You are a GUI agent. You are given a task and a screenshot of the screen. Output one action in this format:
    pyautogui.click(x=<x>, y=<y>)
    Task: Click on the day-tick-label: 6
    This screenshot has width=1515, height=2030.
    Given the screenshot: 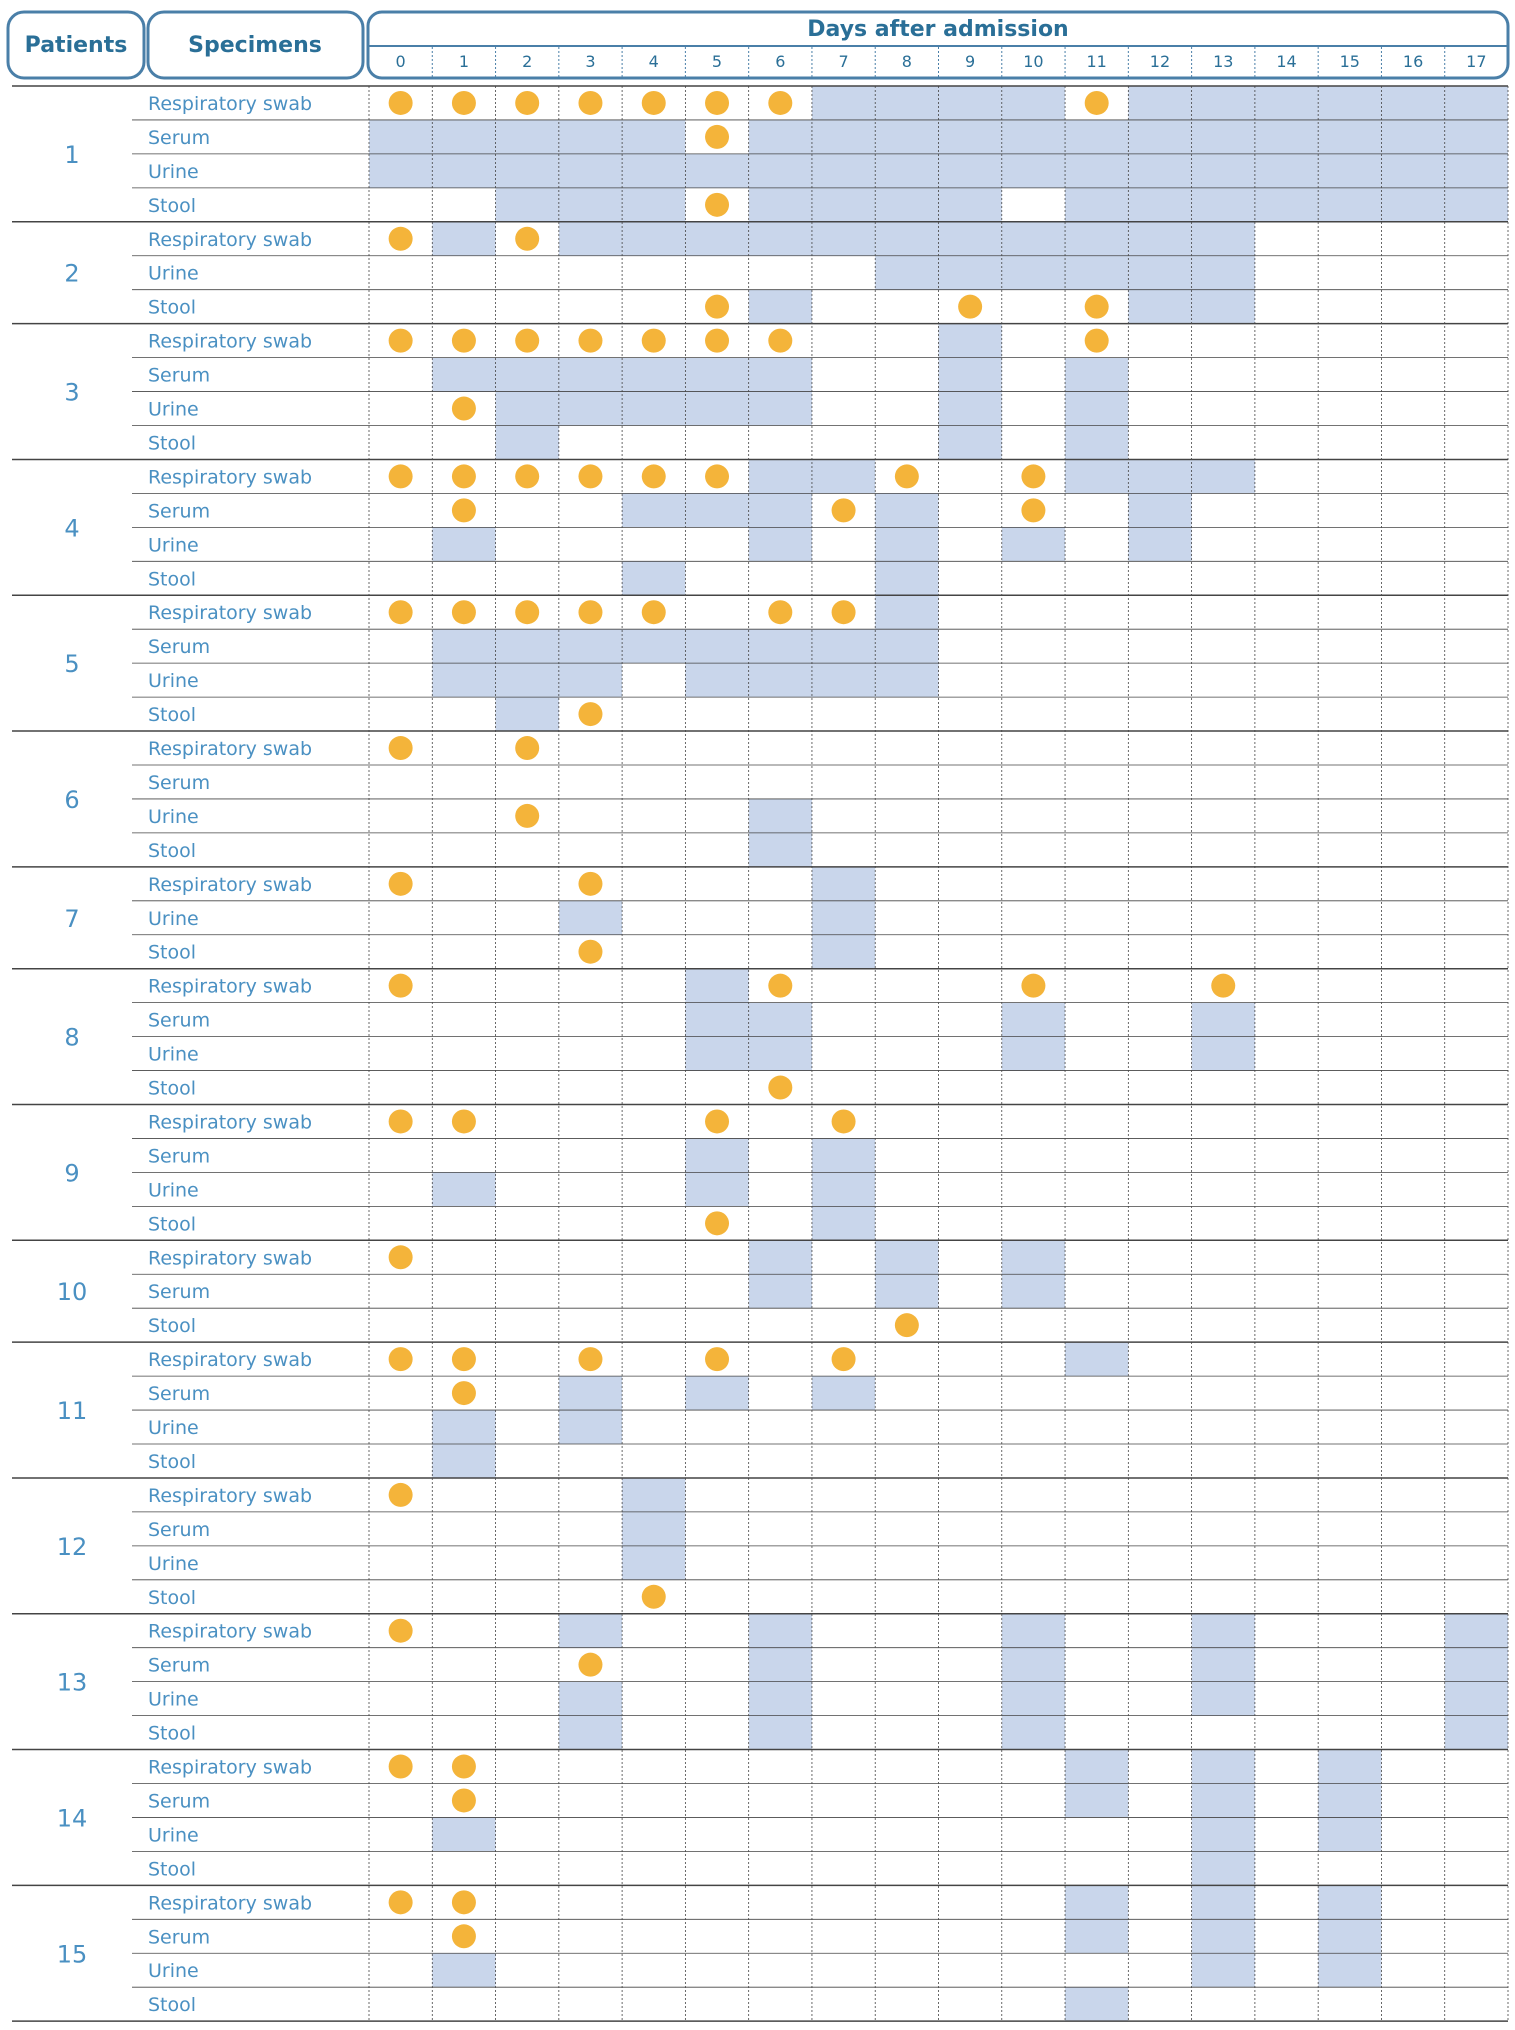 What is the action you would take?
    pyautogui.click(x=780, y=61)
    